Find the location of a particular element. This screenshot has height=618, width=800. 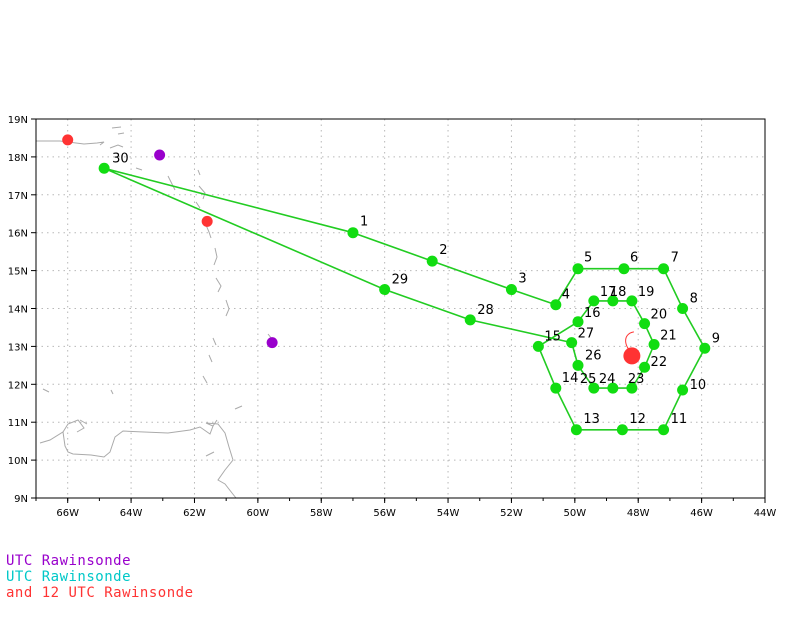

dropsonde-label-4: 4 is located at coordinates (566, 295).